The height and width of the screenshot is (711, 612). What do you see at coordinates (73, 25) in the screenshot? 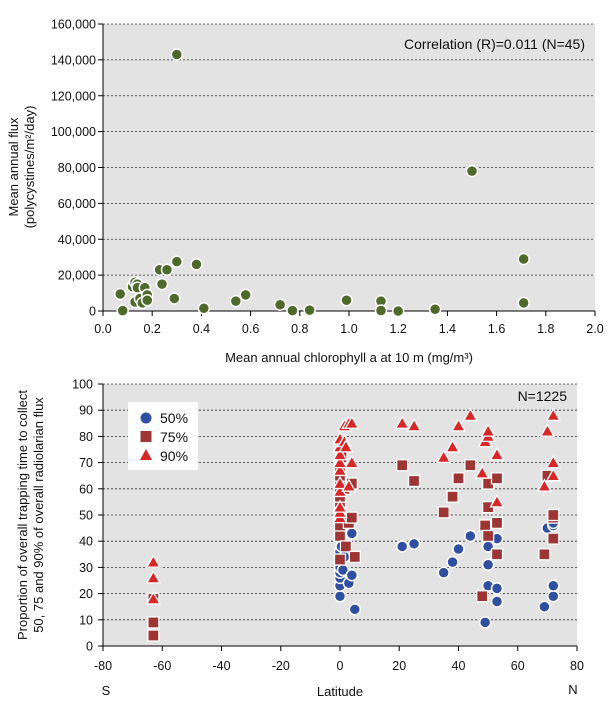
I see `y-tick-label: 160,000` at bounding box center [73, 25].